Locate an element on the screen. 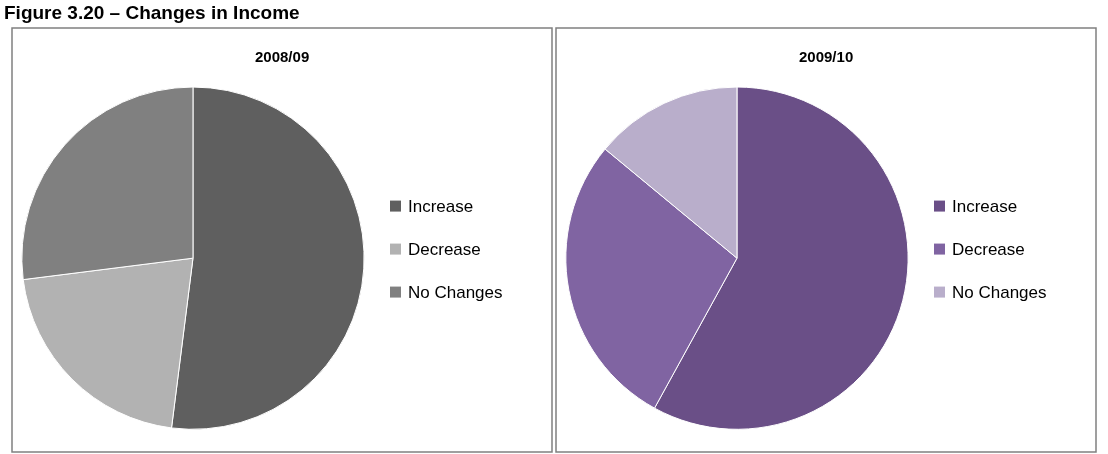  caption: Figure 3.20 – Changes in Income is located at coordinates (152, 12).